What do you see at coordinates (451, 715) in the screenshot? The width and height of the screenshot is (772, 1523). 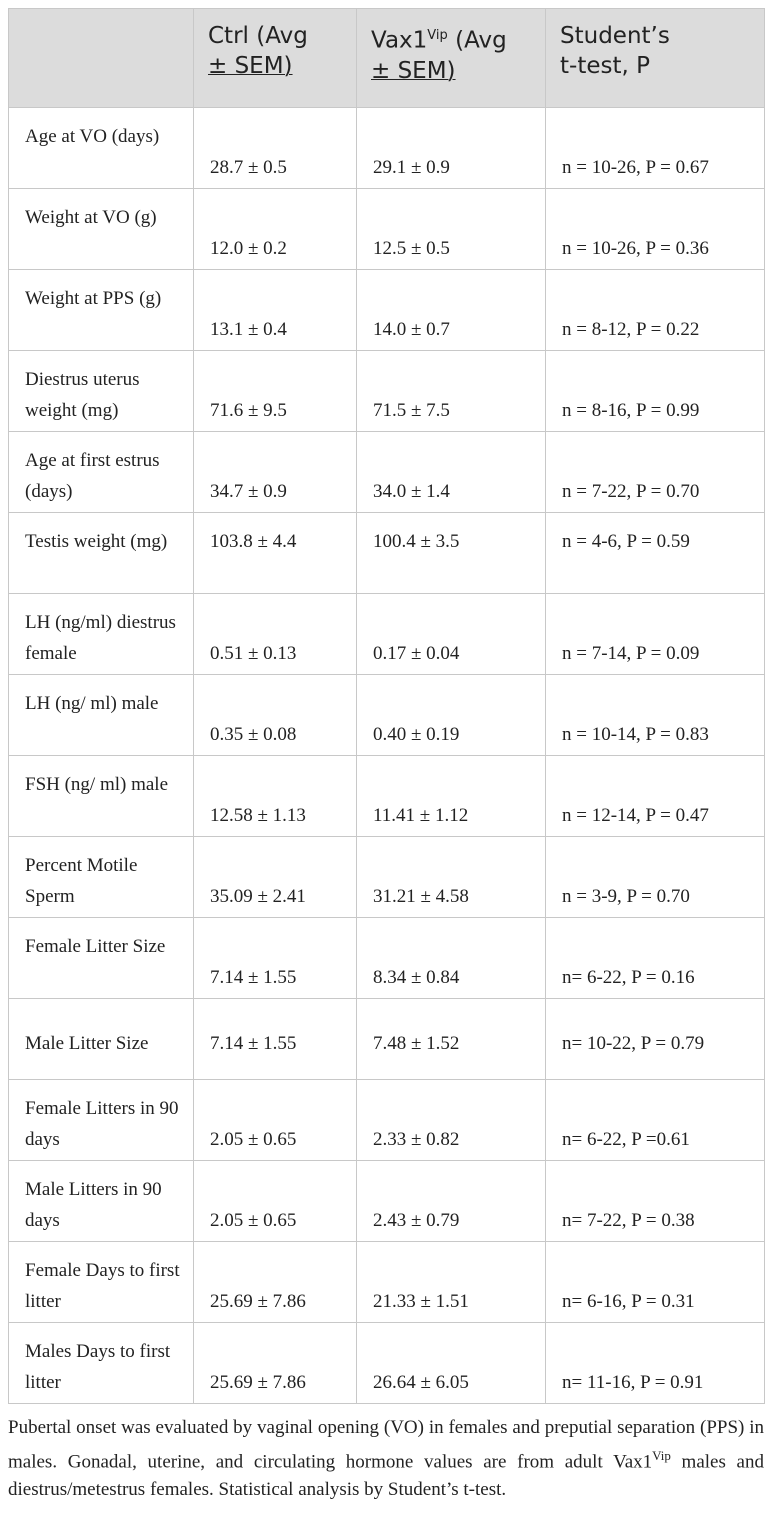 I see `vax-value-cell: 0.40 ± 0.19` at bounding box center [451, 715].